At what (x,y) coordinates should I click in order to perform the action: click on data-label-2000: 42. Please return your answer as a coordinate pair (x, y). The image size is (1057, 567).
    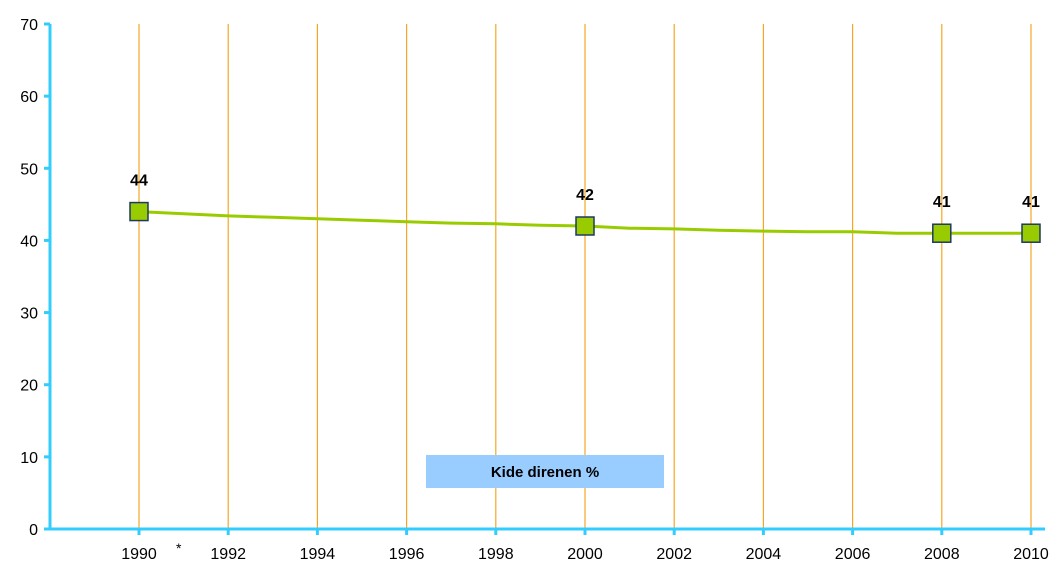
    Looking at the image, I should click on (585, 195).